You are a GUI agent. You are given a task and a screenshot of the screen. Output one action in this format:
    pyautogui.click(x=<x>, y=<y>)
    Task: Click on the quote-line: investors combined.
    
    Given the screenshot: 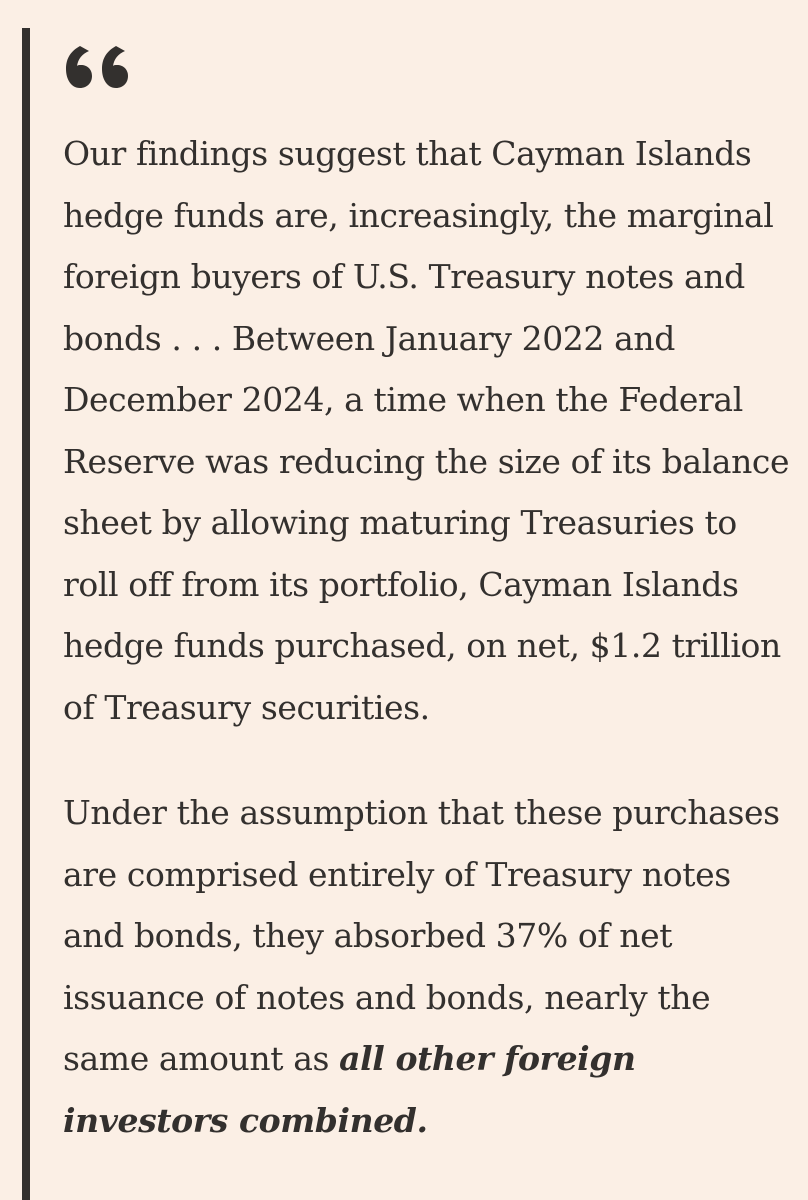 What is the action you would take?
    pyautogui.click(x=428, y=1121)
    